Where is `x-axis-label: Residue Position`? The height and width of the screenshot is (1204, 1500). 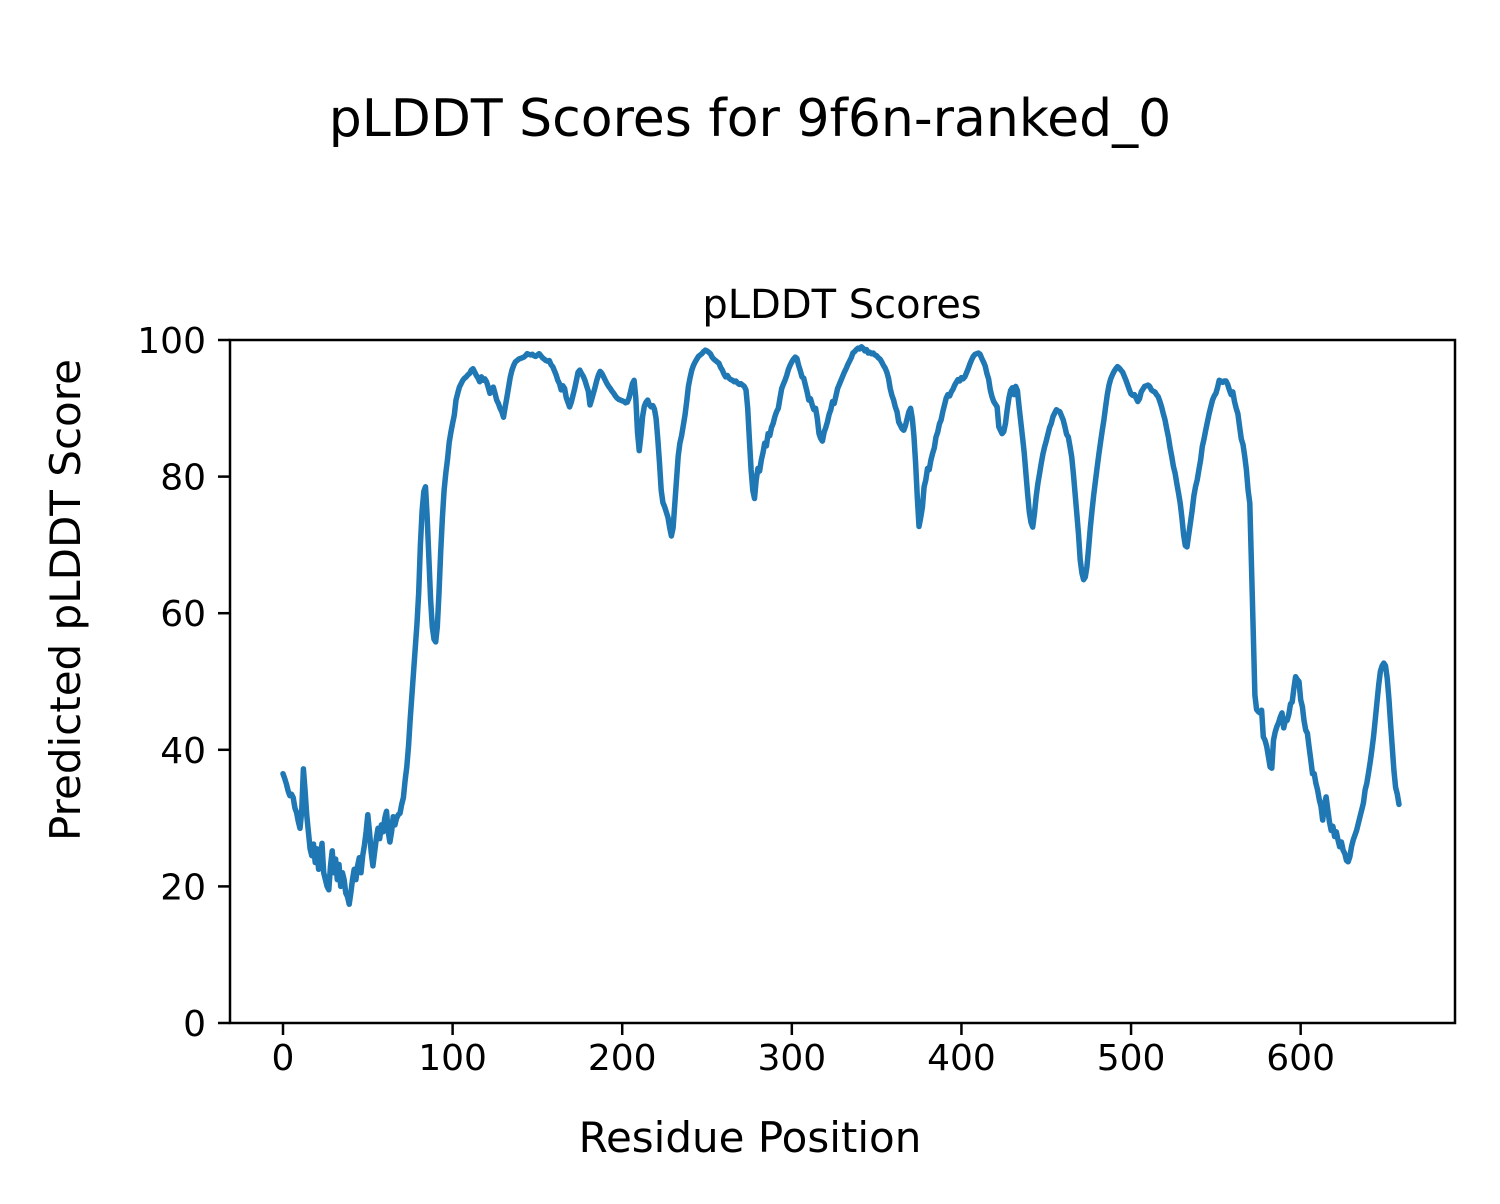 x-axis-label: Residue Position is located at coordinates (750, 1137).